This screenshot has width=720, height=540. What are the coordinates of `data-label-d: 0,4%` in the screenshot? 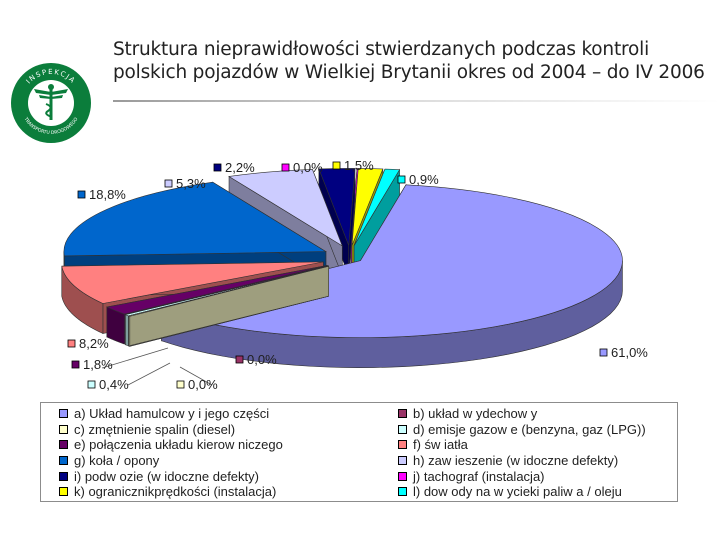 It's located at (114, 384).